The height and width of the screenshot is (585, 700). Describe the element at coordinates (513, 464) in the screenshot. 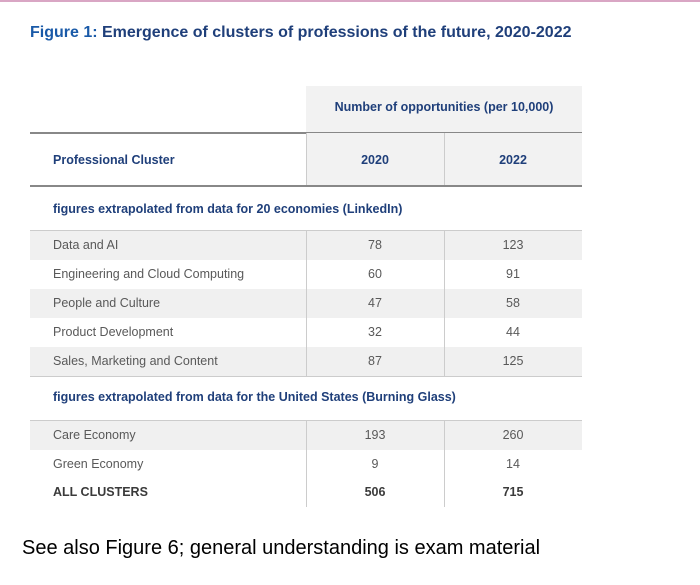

I see `value-2022: 14` at that location.